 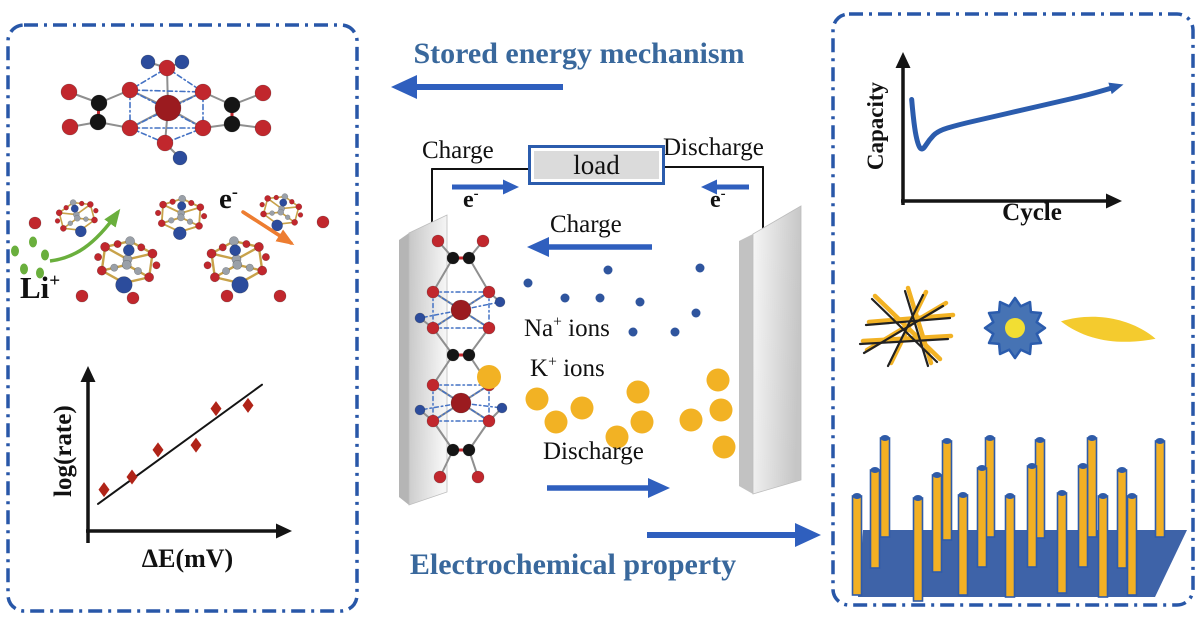 What do you see at coordinates (596, 165) in the screenshot?
I see `load-box: load` at bounding box center [596, 165].